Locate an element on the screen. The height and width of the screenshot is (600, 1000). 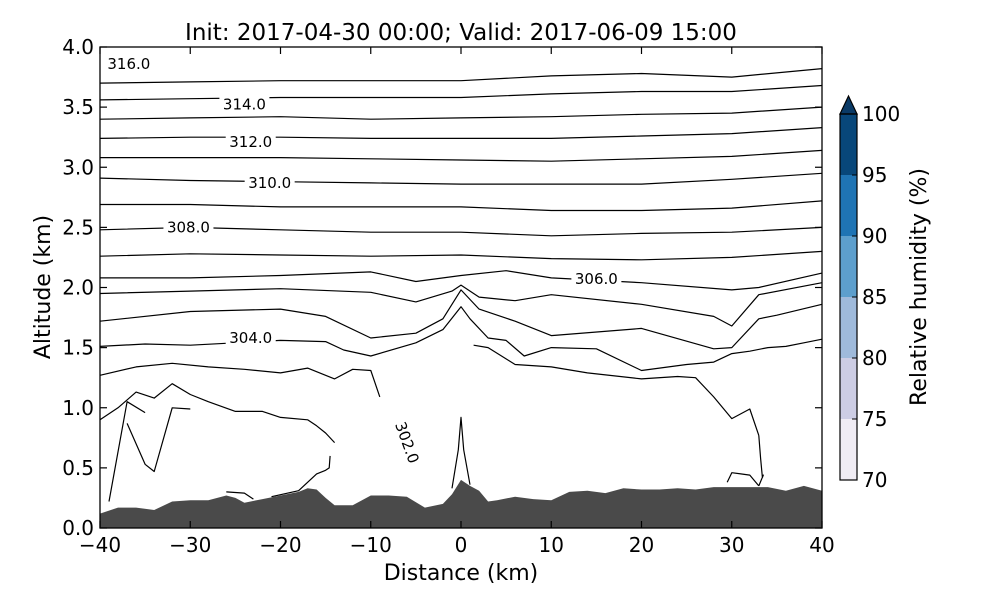
contour-label-text: 312.0 is located at coordinates (250, 142).